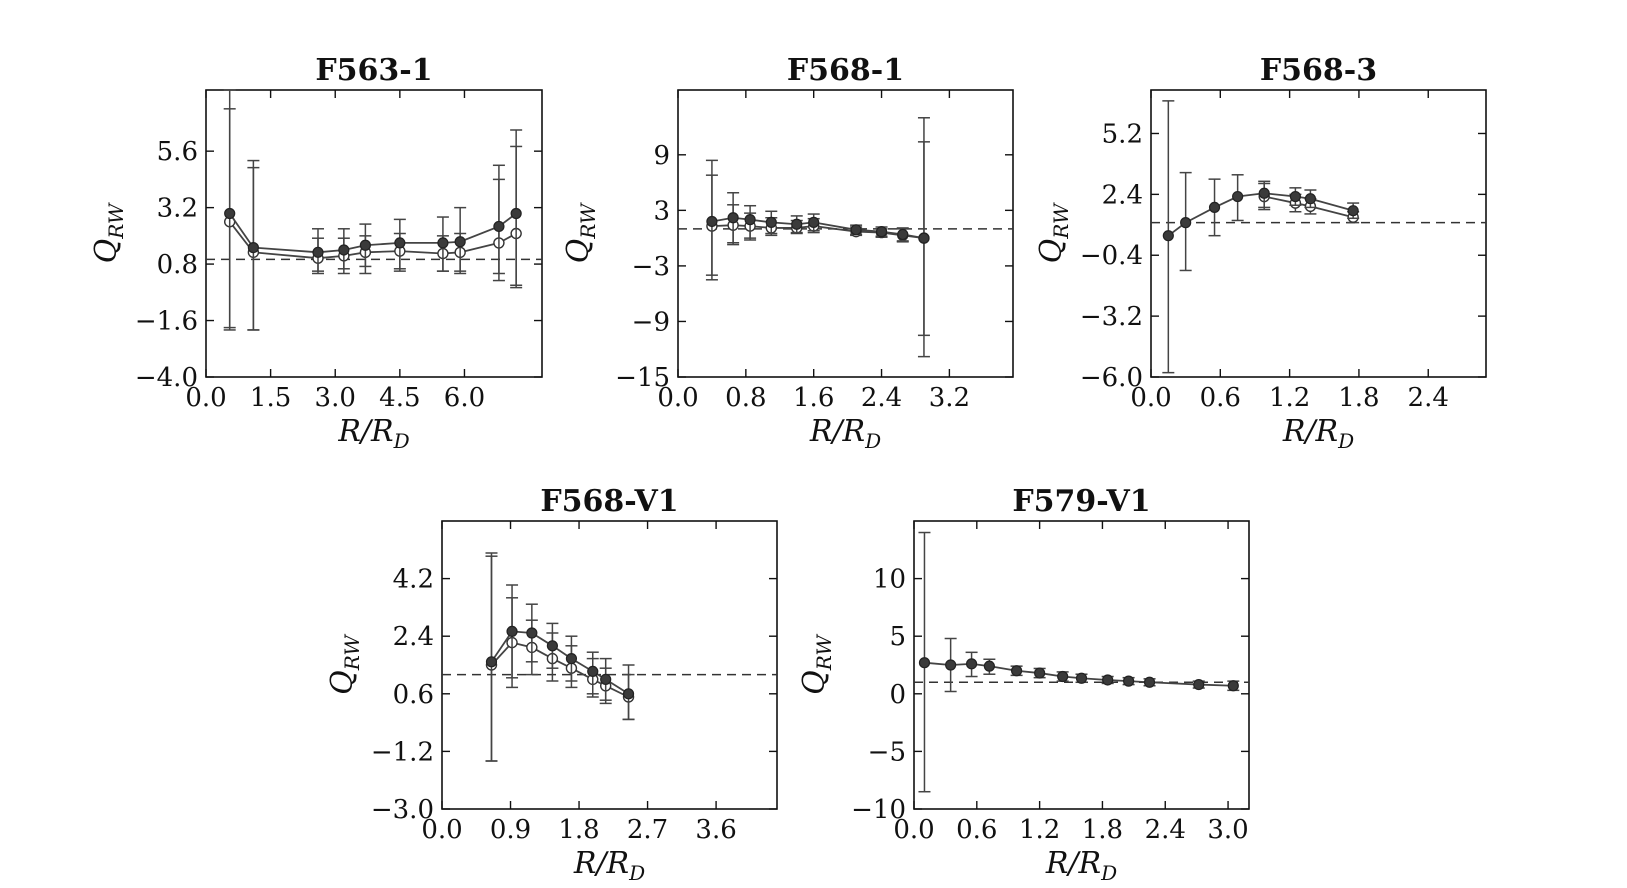 This screenshot has height=888, width=1627. Describe the element at coordinates (976, 830) in the screenshot. I see `x-tick-label: 0.6` at that location.